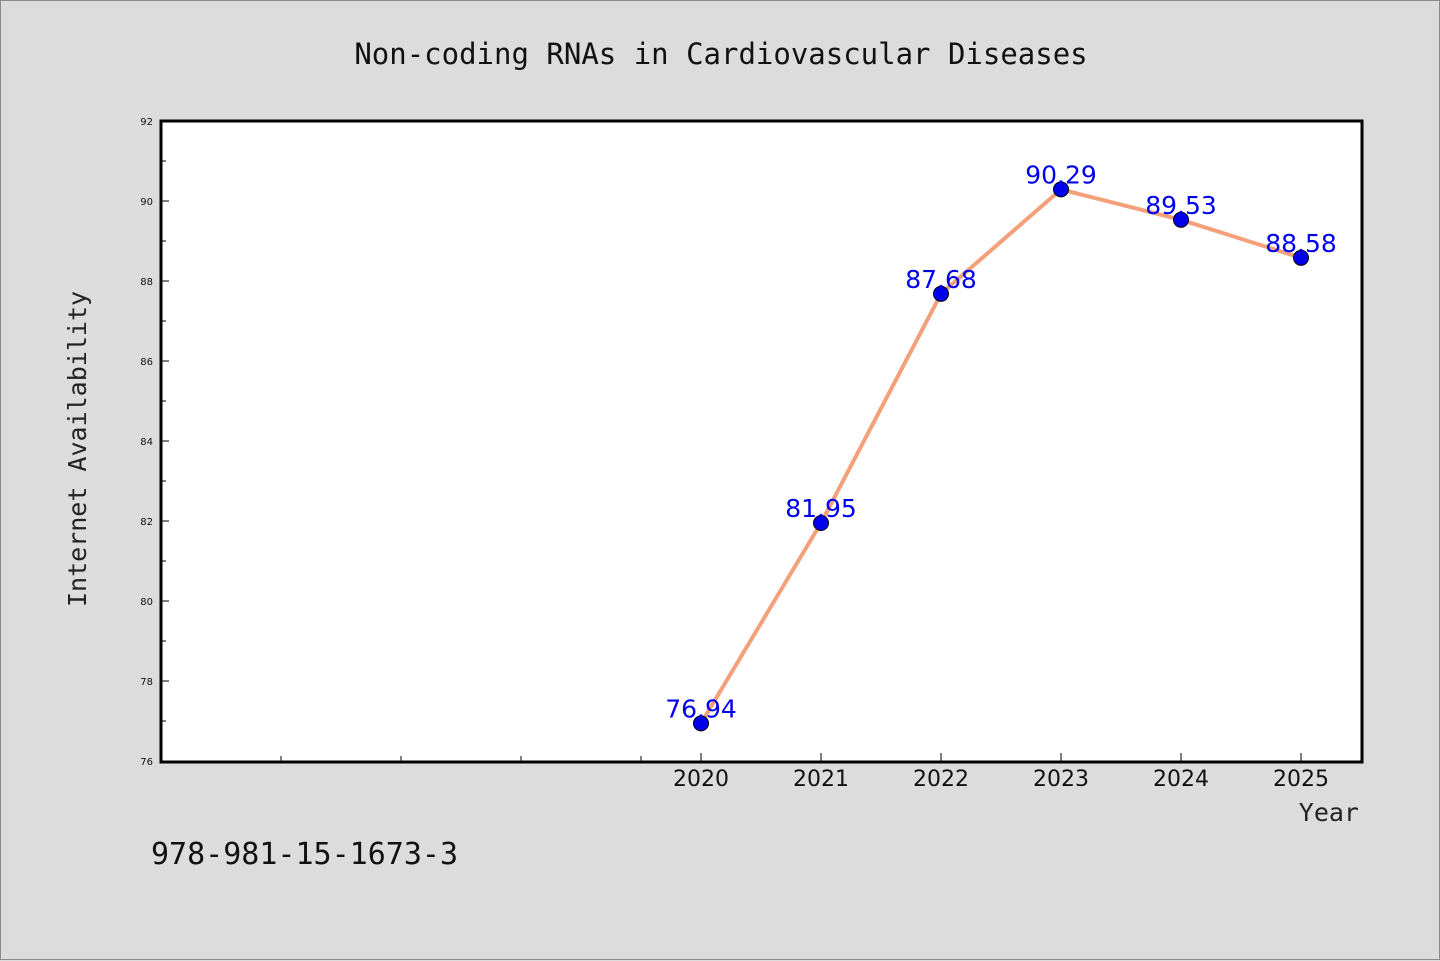 Image resolution: width=1440 pixels, height=961 pixels. I want to click on y-tick-label: 76, so click(146, 762).